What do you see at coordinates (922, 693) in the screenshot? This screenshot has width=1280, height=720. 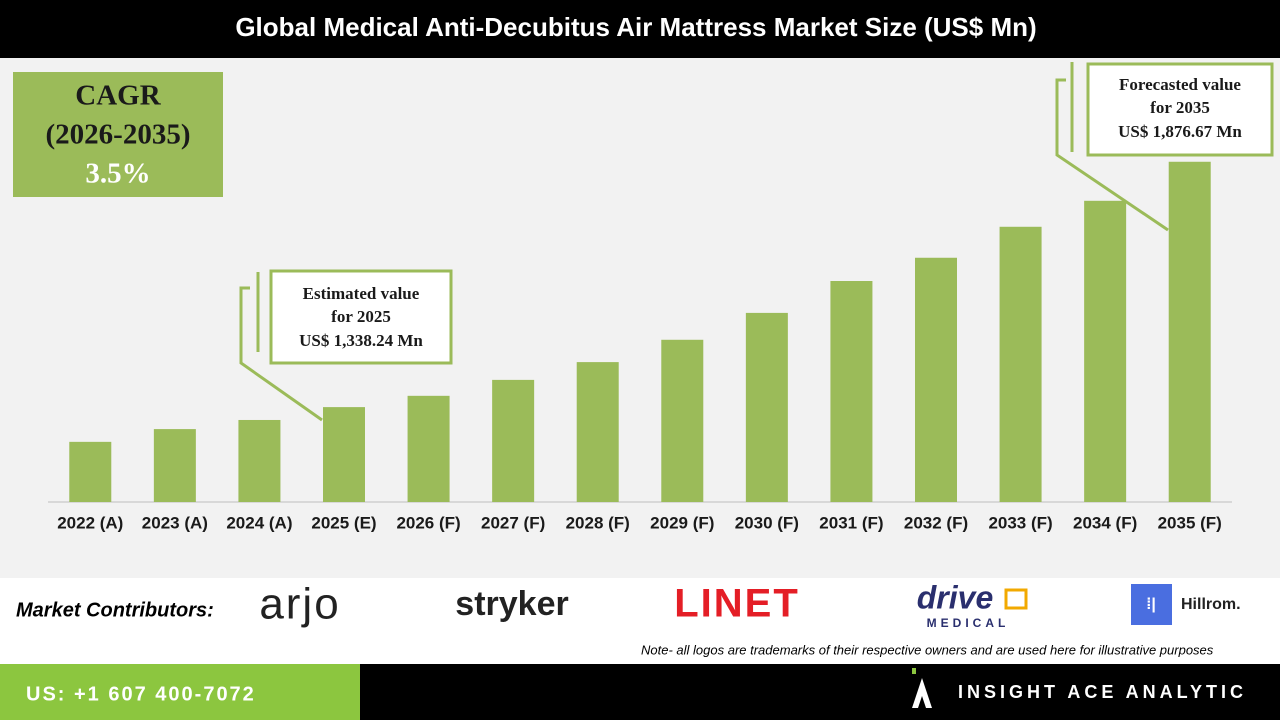 I see `brand-icon` at bounding box center [922, 693].